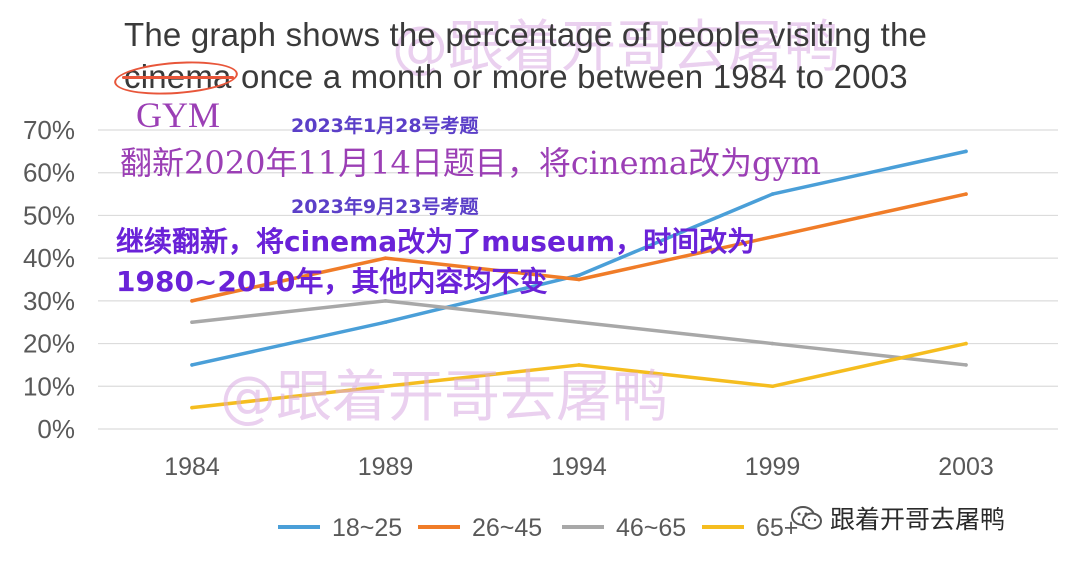 Image resolution: width=1080 pixels, height=564 pixels. I want to click on struck-word: cinema, so click(176, 78).